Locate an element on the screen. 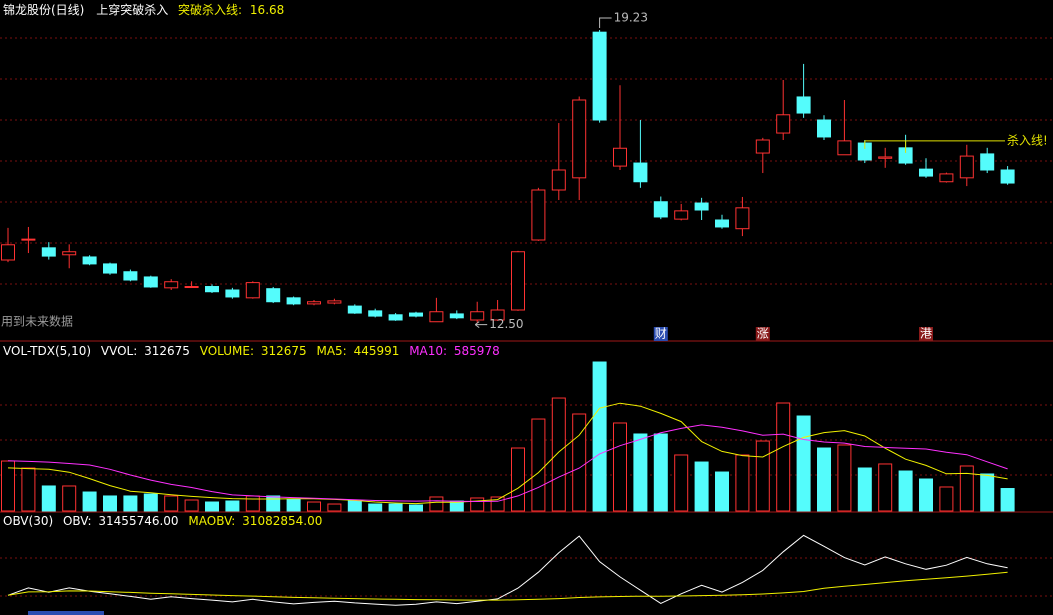 Image resolution: width=1053 pixels, height=615 pixels. legend-label: OBV: is located at coordinates (77, 521).